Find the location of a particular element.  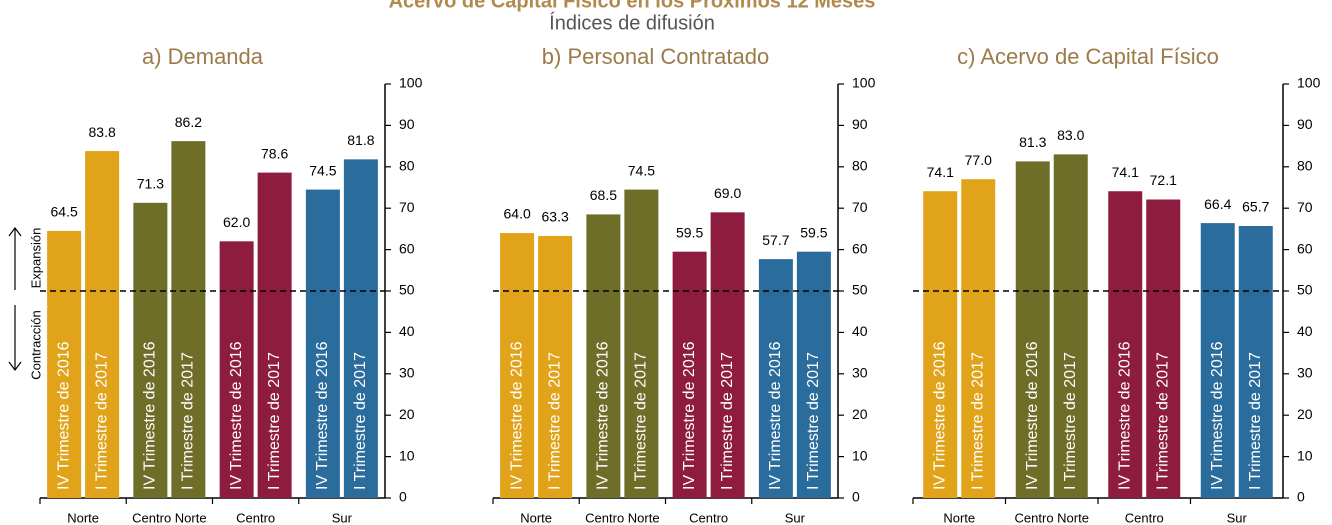

value-label: 69.0 is located at coordinates (727, 193).